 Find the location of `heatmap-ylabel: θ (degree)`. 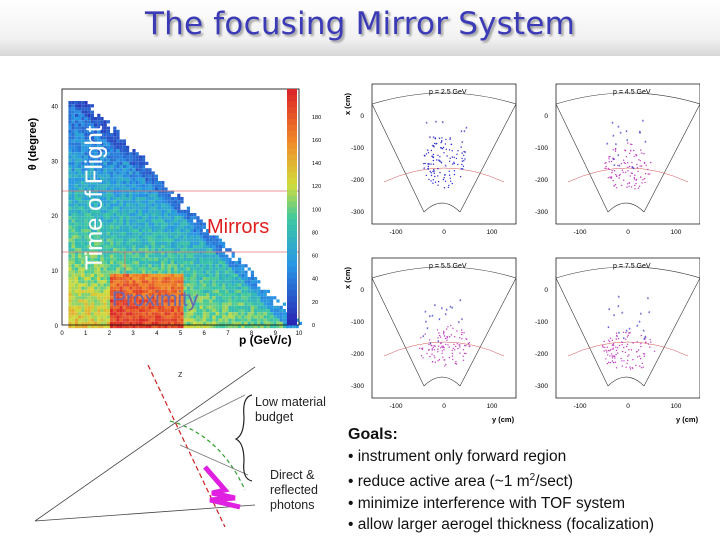

heatmap-ylabel: θ (degree) is located at coordinates (33, 143).